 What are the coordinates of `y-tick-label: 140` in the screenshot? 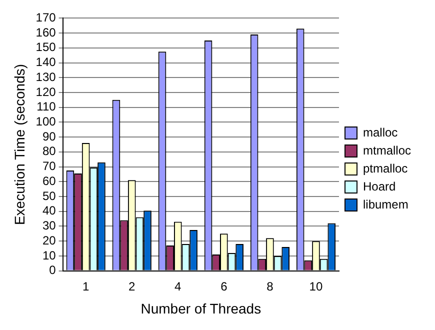 It's located at (46, 62).